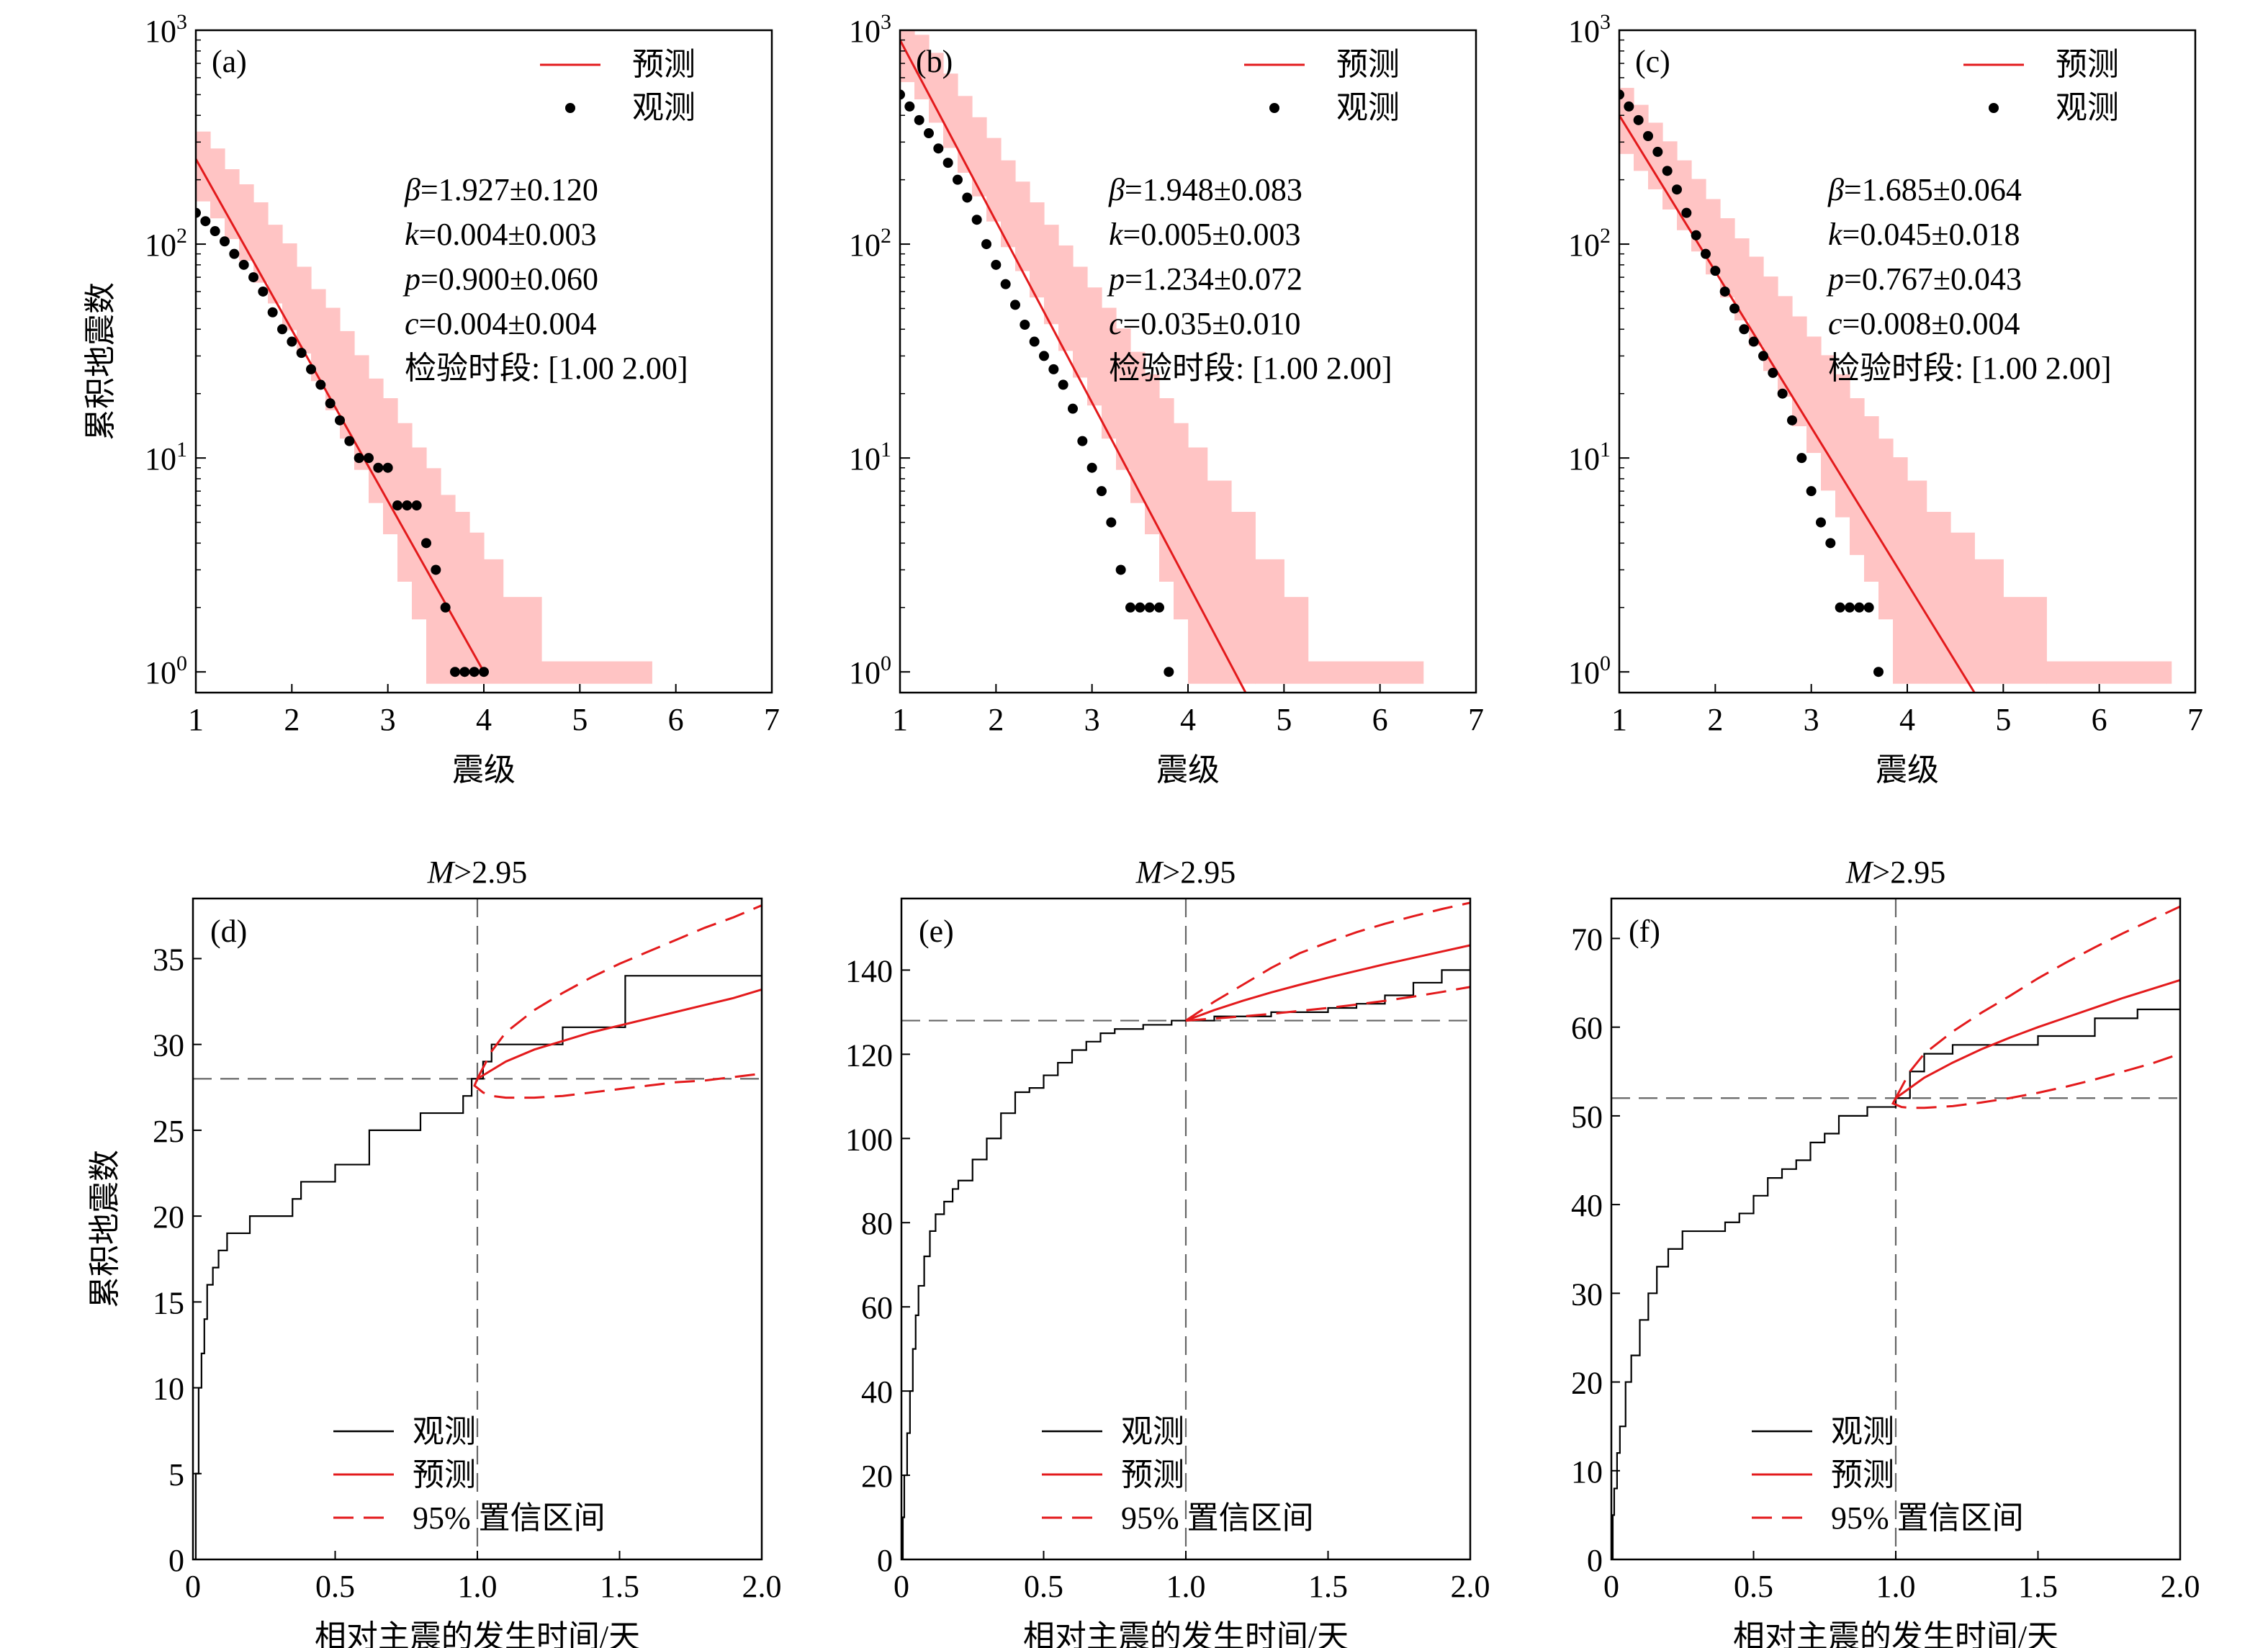 Image resolution: width=2268 pixels, height=1648 pixels. Describe the element at coordinates (877, 1307) in the screenshot. I see `y-tick-label: 60` at that location.